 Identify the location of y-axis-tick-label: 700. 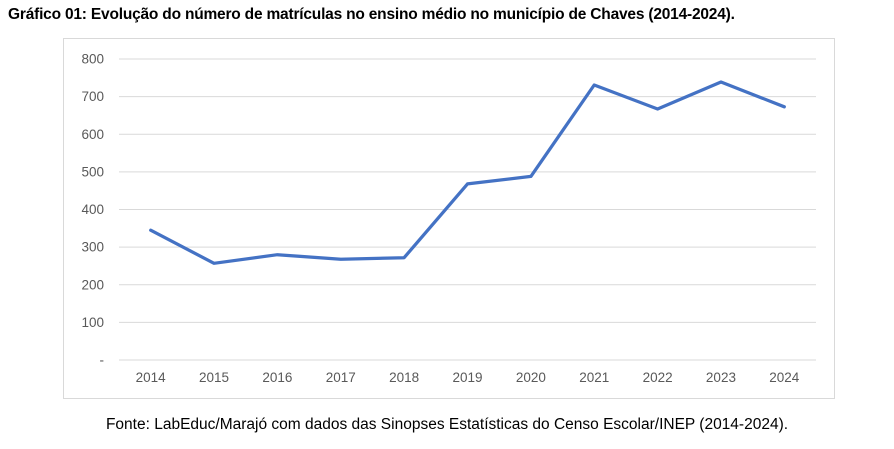
(92, 96).